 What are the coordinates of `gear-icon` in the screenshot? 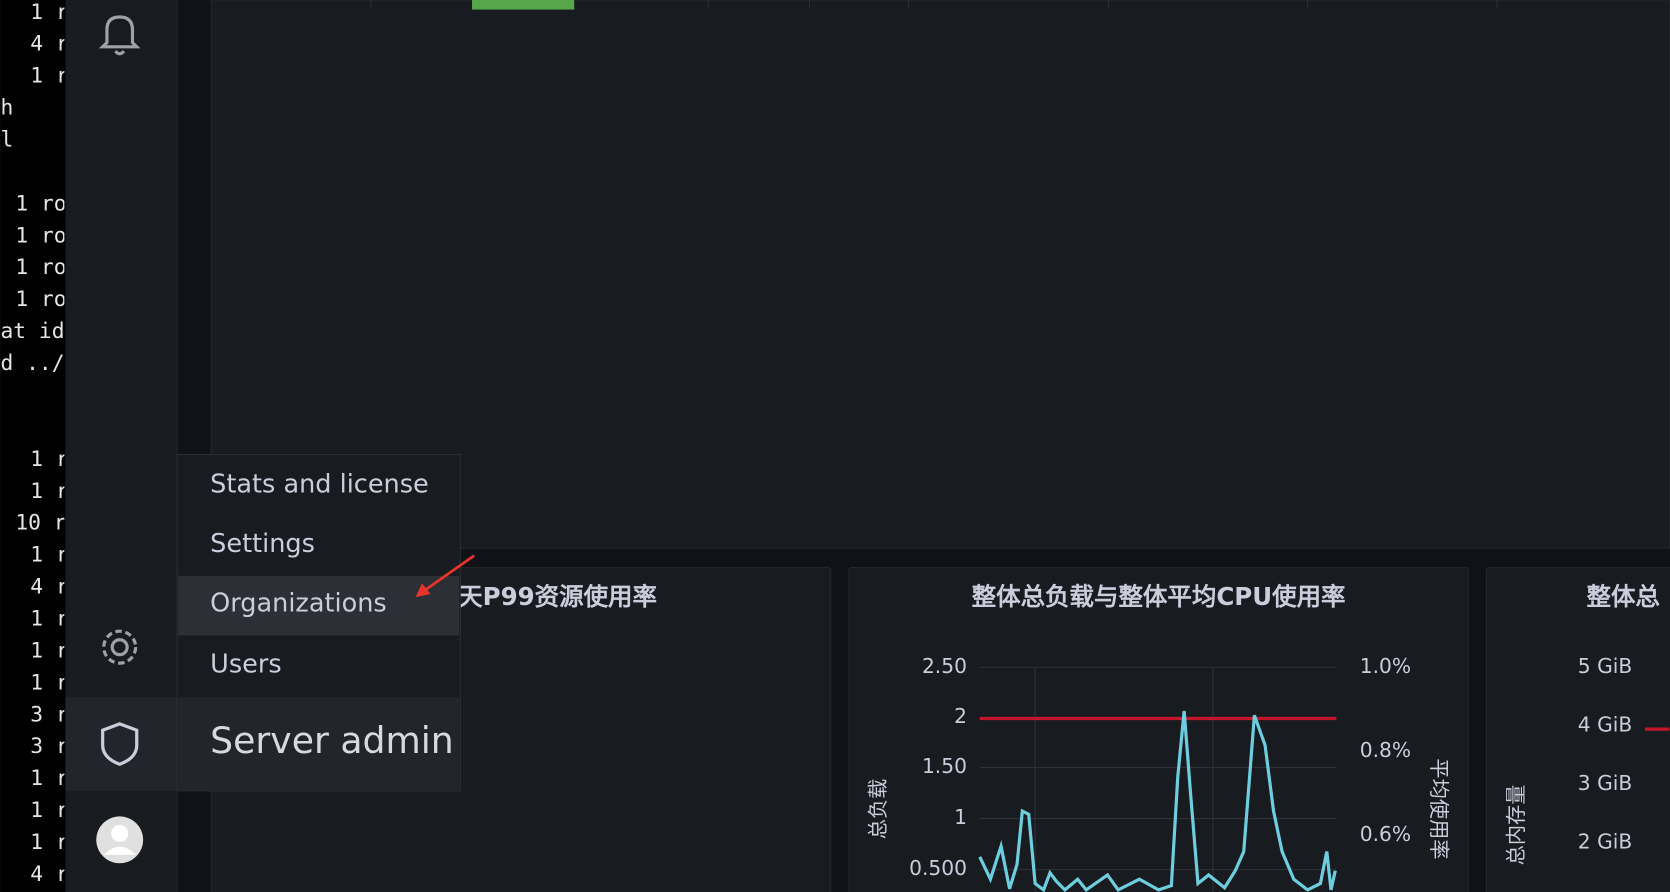 It's located at (120, 647).